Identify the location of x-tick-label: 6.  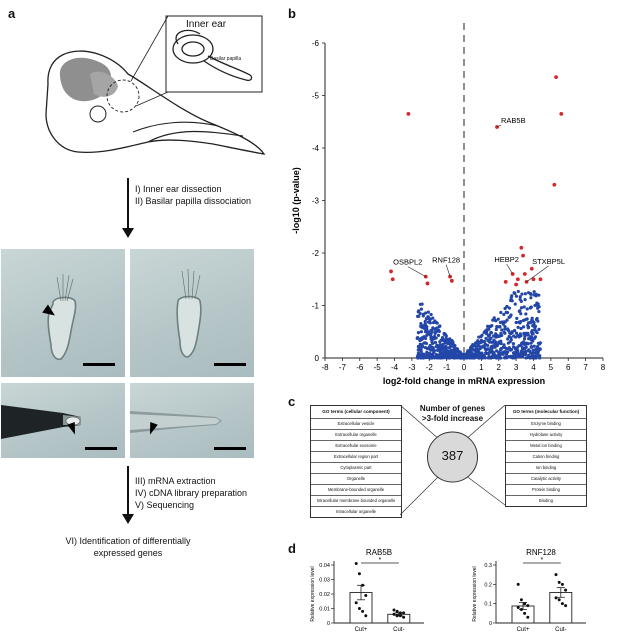
(568, 367).